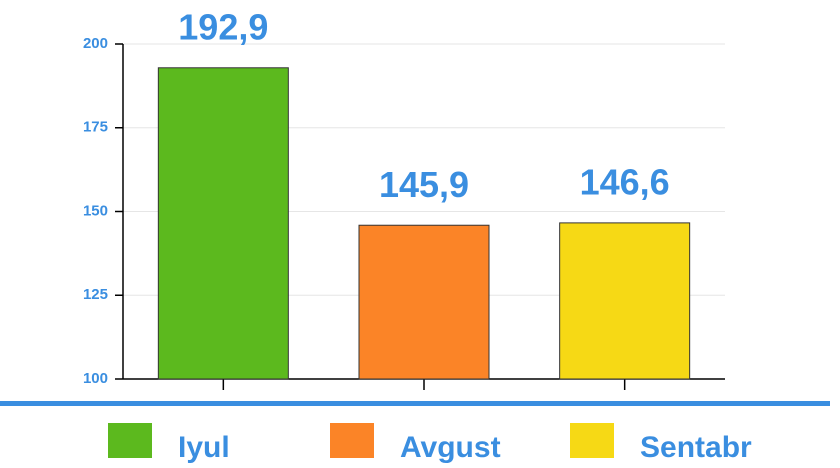 Image resolution: width=840 pixels, height=468 pixels. Describe the element at coordinates (223, 26) in the screenshot. I see `data-label: 192,9` at that location.